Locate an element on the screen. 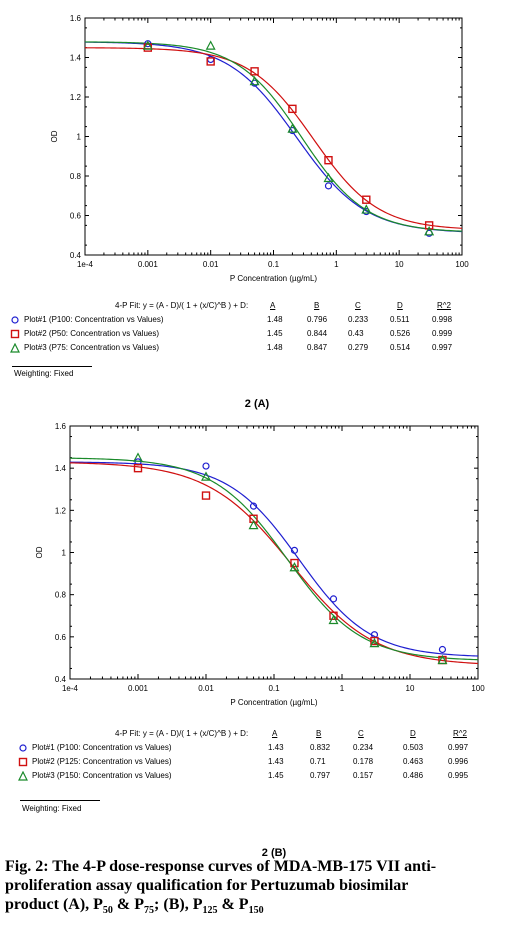  value-b: 0.847 is located at coordinates (317, 347).